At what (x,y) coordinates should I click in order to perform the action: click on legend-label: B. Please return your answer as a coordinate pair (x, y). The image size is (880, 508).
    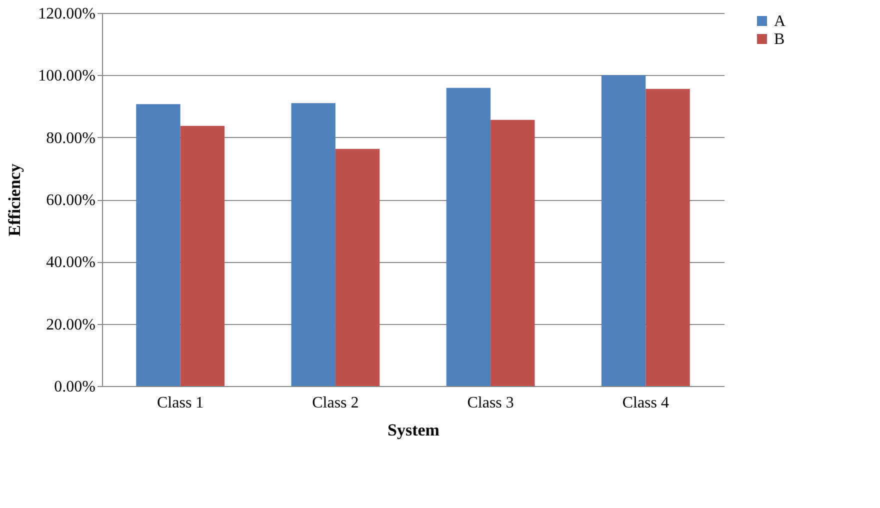
    Looking at the image, I should click on (779, 39).